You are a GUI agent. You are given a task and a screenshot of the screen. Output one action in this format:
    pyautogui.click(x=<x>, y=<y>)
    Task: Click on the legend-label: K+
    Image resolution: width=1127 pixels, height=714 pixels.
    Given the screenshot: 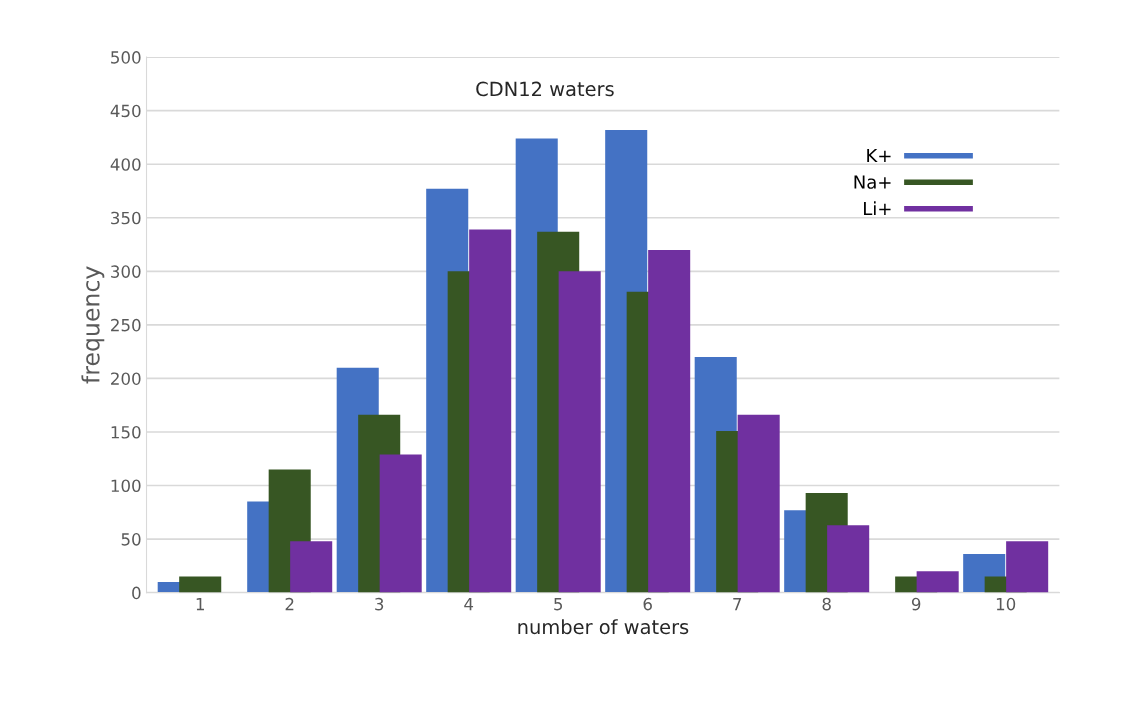 What is the action you would take?
    pyautogui.click(x=879, y=155)
    